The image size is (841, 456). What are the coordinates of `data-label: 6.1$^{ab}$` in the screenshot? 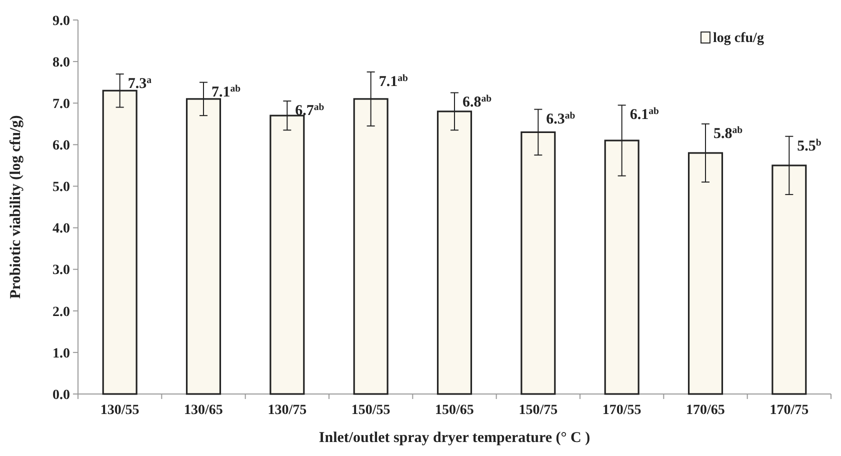 It's located at (645, 115).